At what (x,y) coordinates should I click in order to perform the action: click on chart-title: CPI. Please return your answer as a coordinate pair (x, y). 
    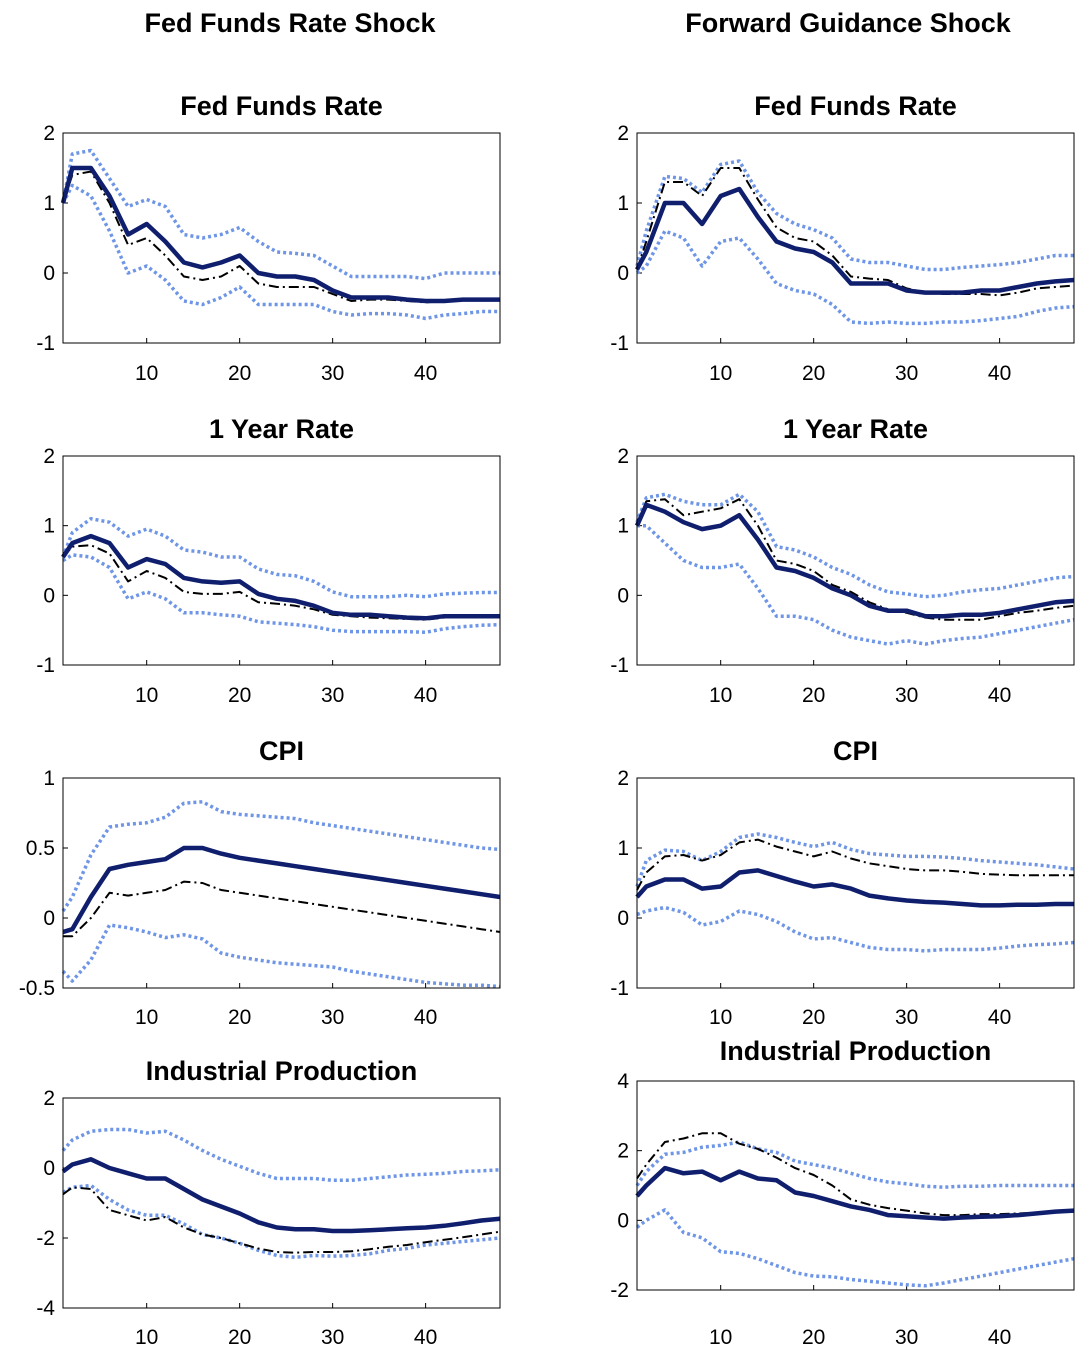
    Looking at the image, I should click on (281, 751).